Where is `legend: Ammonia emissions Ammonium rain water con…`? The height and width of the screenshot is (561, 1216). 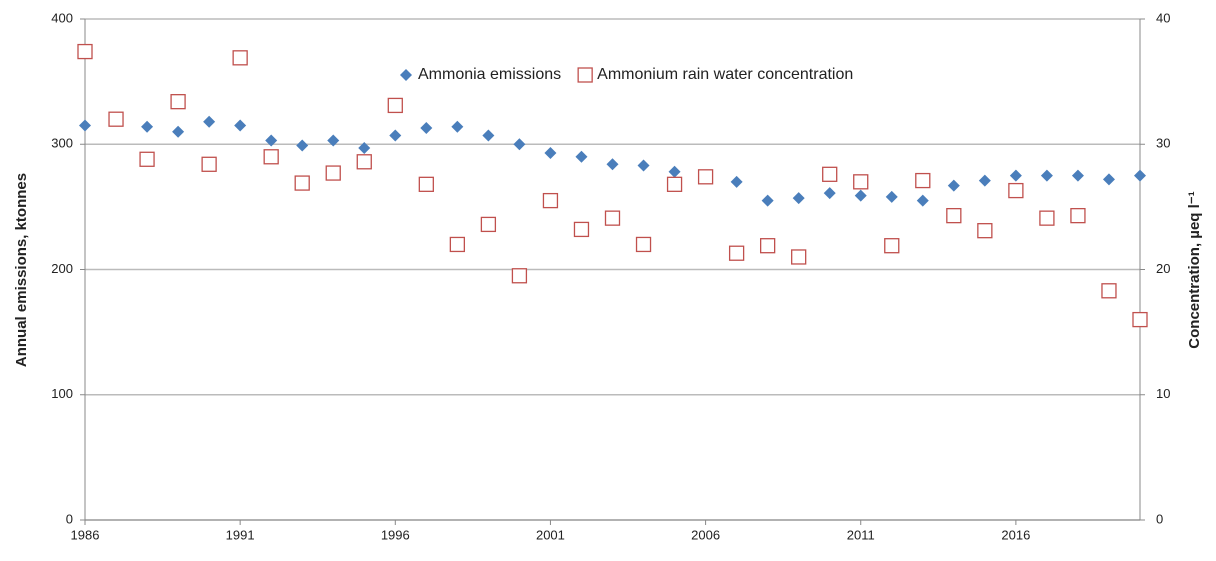
legend: Ammonia emissions Ammonium rain water con… is located at coordinates (626, 74).